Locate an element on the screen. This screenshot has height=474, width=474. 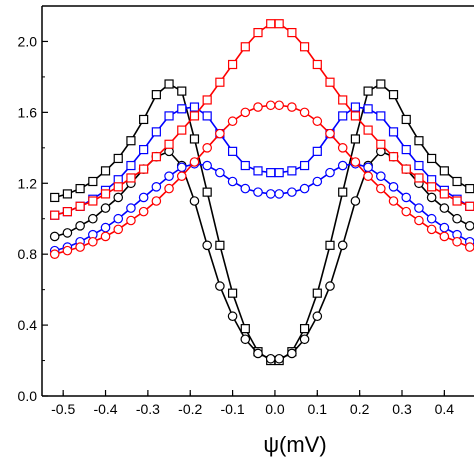
y-tick-label: 2.0 is located at coordinates (28, 41).